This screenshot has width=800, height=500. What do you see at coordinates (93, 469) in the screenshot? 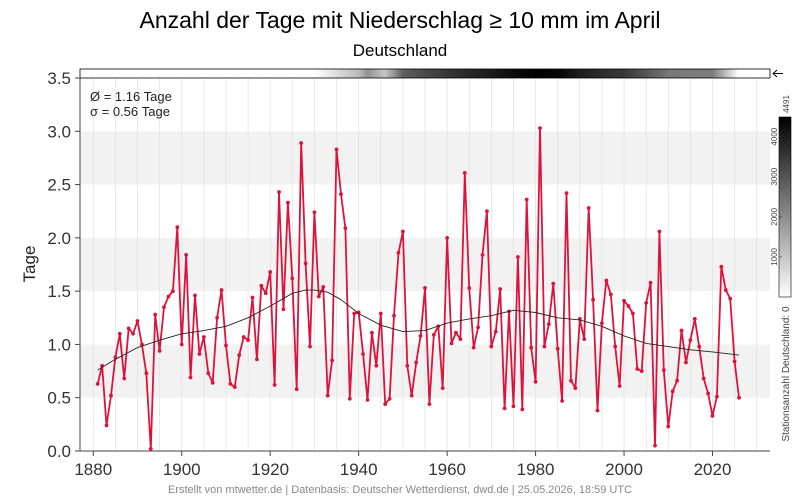
I see `x-tick-label: 1880` at bounding box center [93, 469].